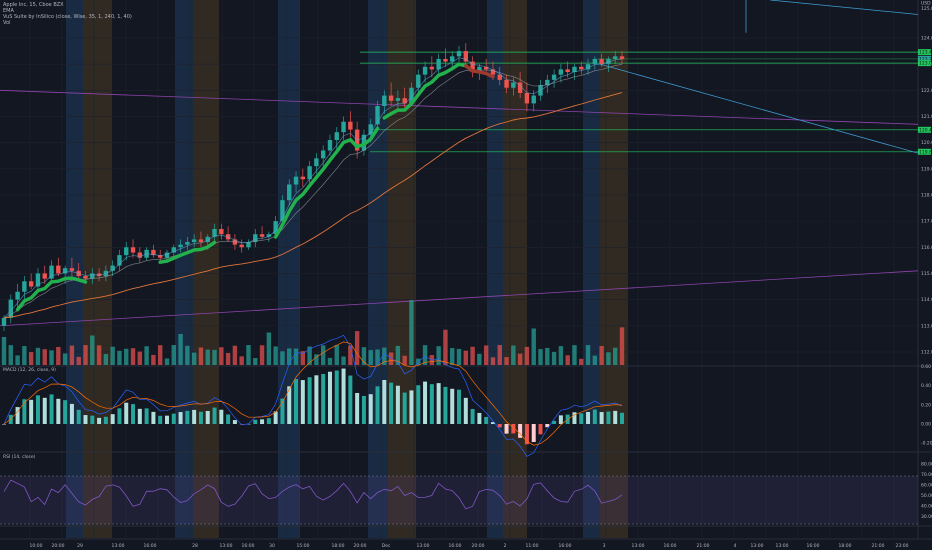  Describe the element at coordinates (360, 546) in the screenshot. I see `time-tick-label: 20:00` at that location.